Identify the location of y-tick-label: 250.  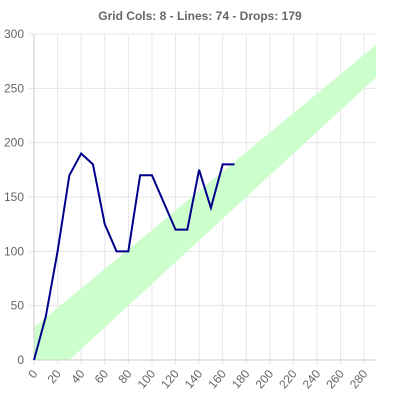
(14, 88).